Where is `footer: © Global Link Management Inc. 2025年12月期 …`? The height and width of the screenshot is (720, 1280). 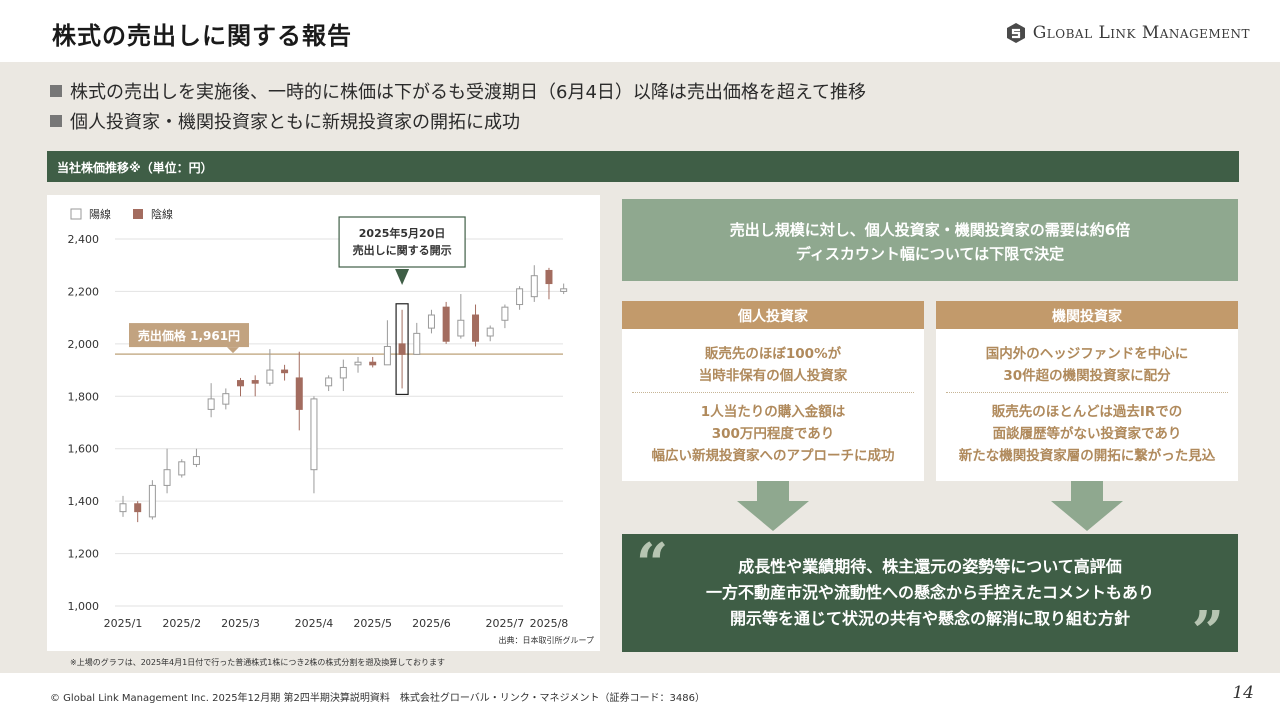 footer: © Global Link Management Inc. 2025年12月期 … is located at coordinates (640, 696).